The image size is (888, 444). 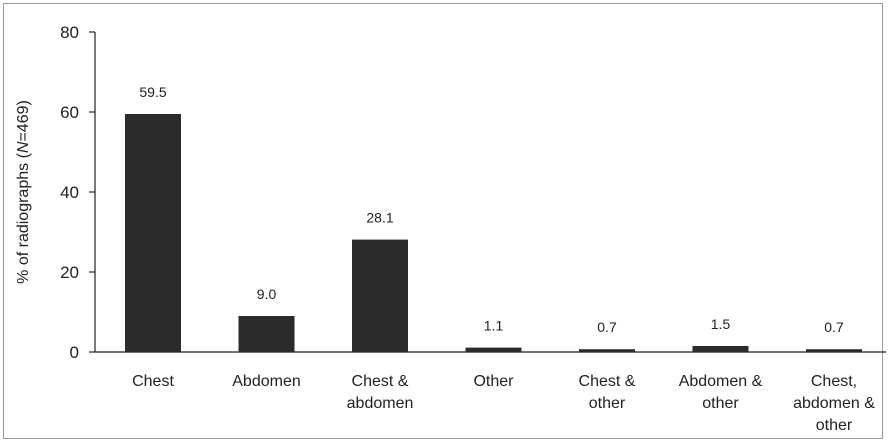 I want to click on y-axis-title-prefix: % of radiographs (, so click(x=23, y=217).